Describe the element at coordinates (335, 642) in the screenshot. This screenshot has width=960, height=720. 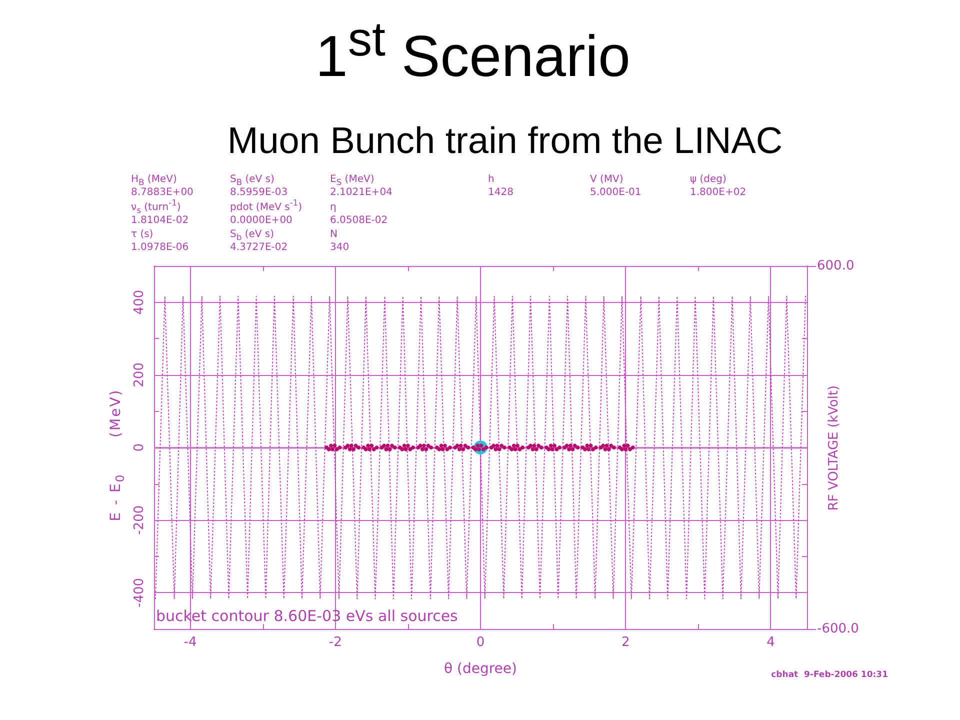
I see `x-tick-label: -2` at that location.